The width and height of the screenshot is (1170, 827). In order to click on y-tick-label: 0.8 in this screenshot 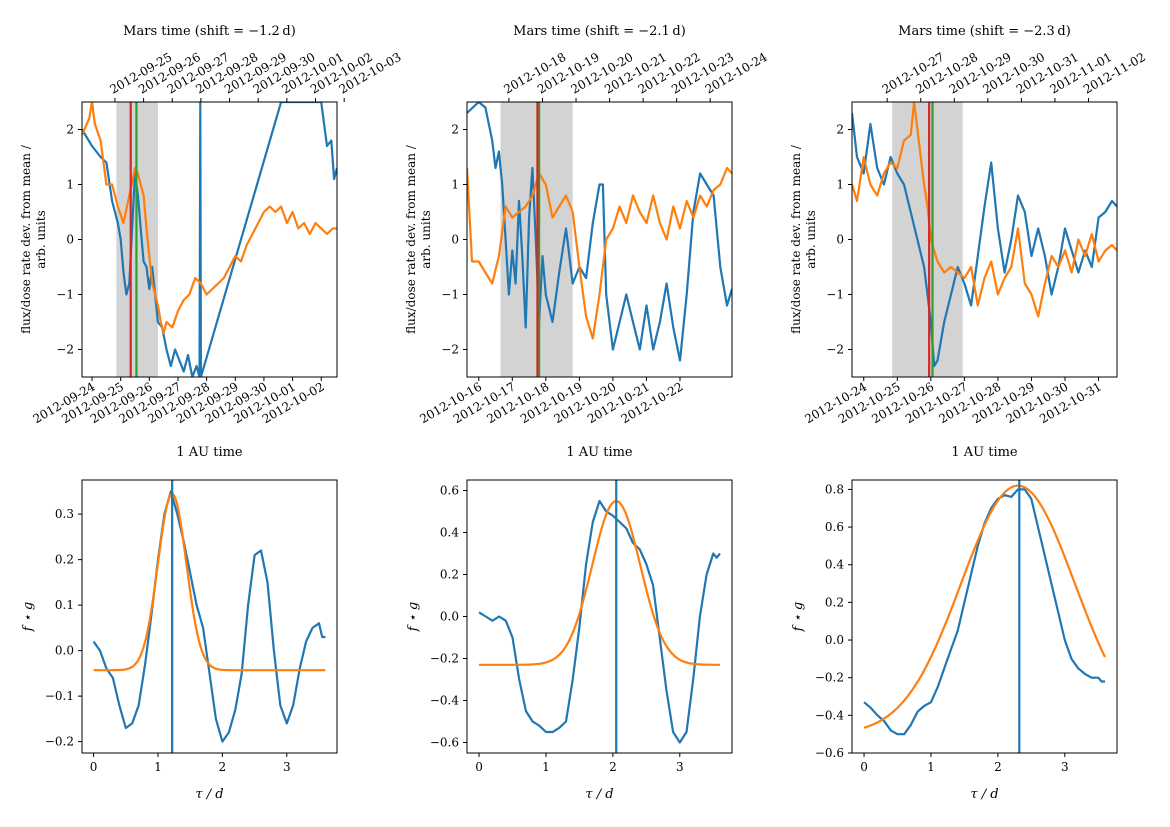, I will do `click(834, 489)`.